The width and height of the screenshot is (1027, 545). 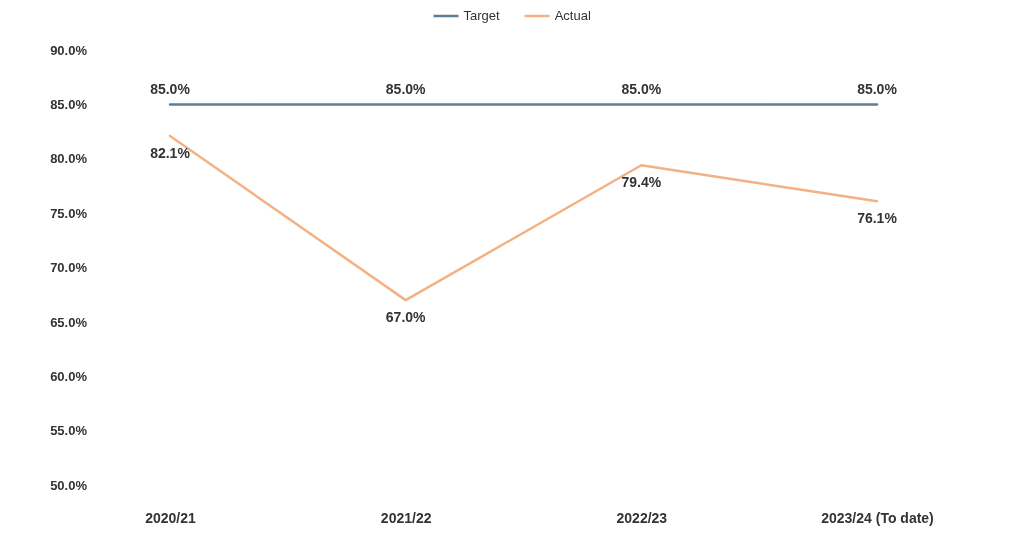 What do you see at coordinates (877, 218) in the screenshot?
I see `data-label: 76.1%` at bounding box center [877, 218].